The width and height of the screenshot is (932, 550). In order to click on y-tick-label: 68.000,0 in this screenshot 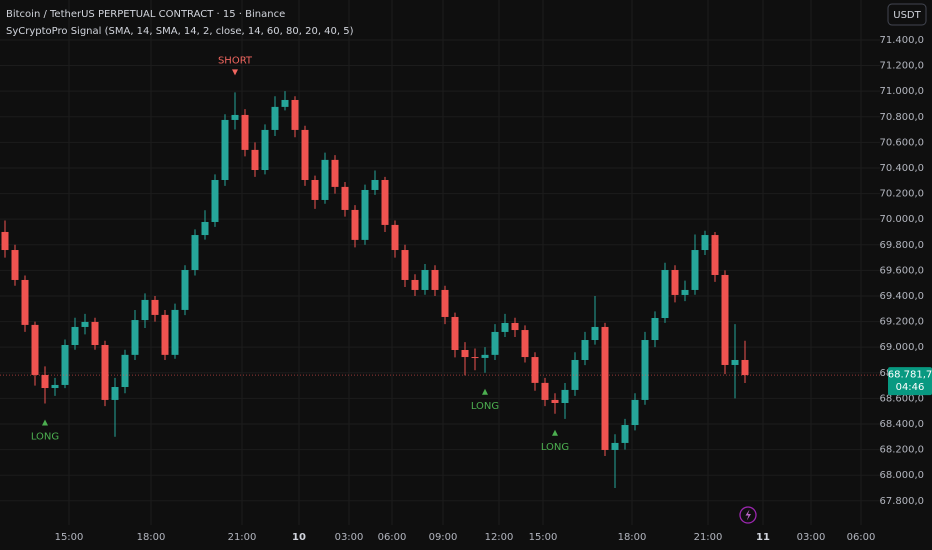, I will do `click(901, 475)`.